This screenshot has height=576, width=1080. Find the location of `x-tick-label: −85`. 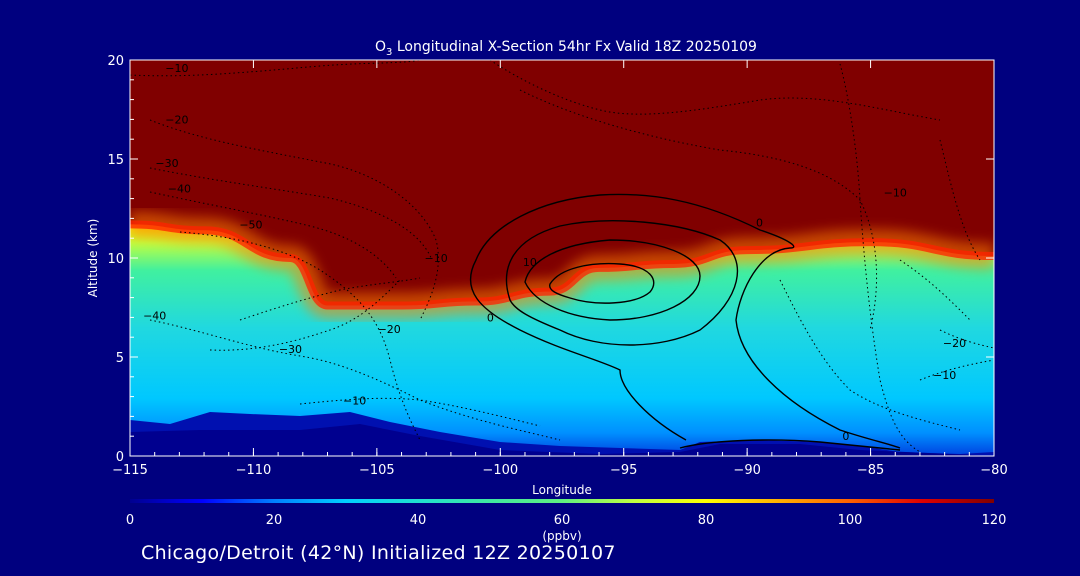

x-tick-label: −85 is located at coordinates (870, 470).